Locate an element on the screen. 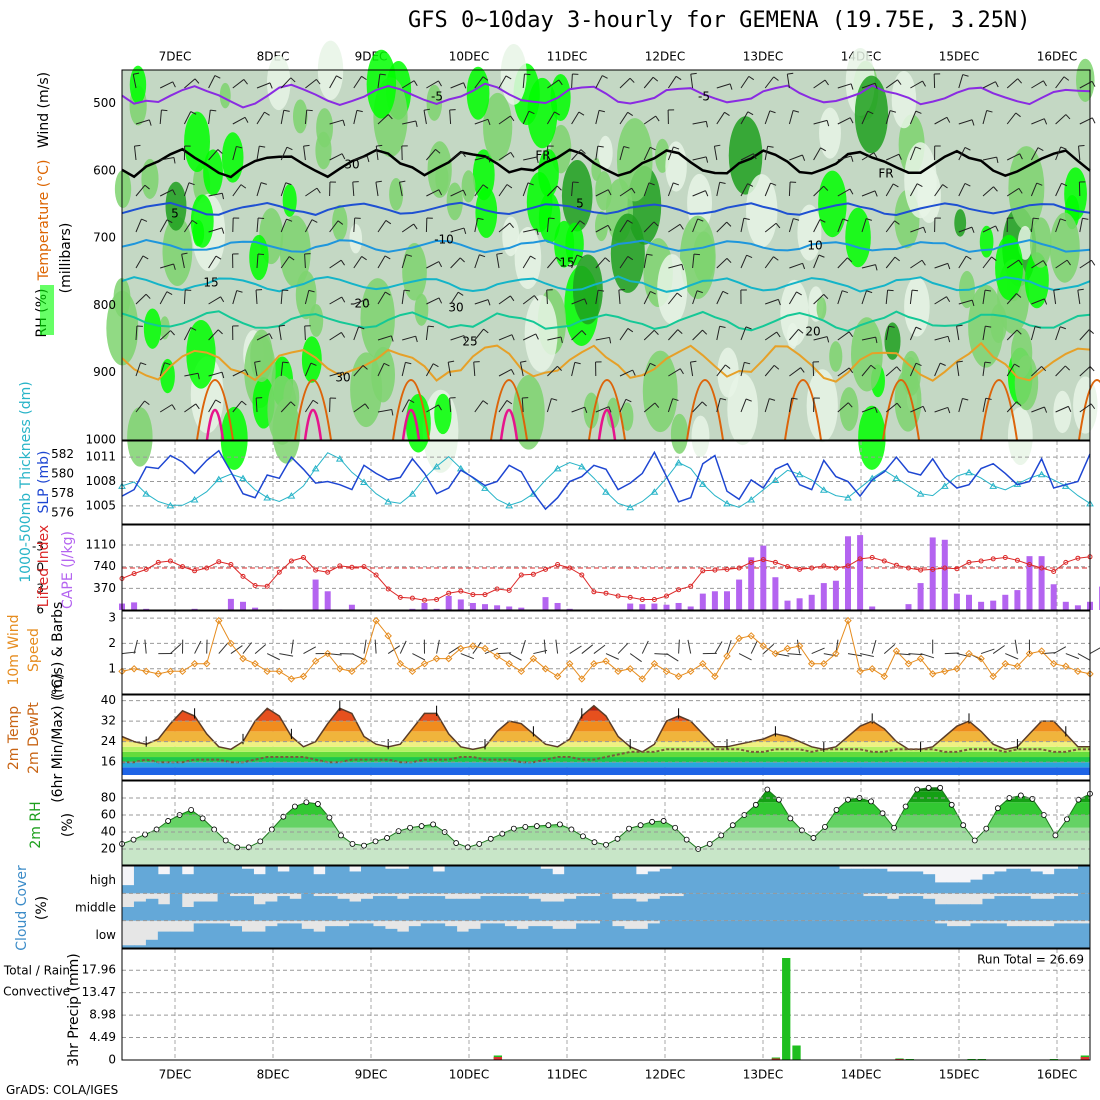 This screenshot has width=1100, height=1100. x-tick-label-top: 7DEC is located at coordinates (175, 57).